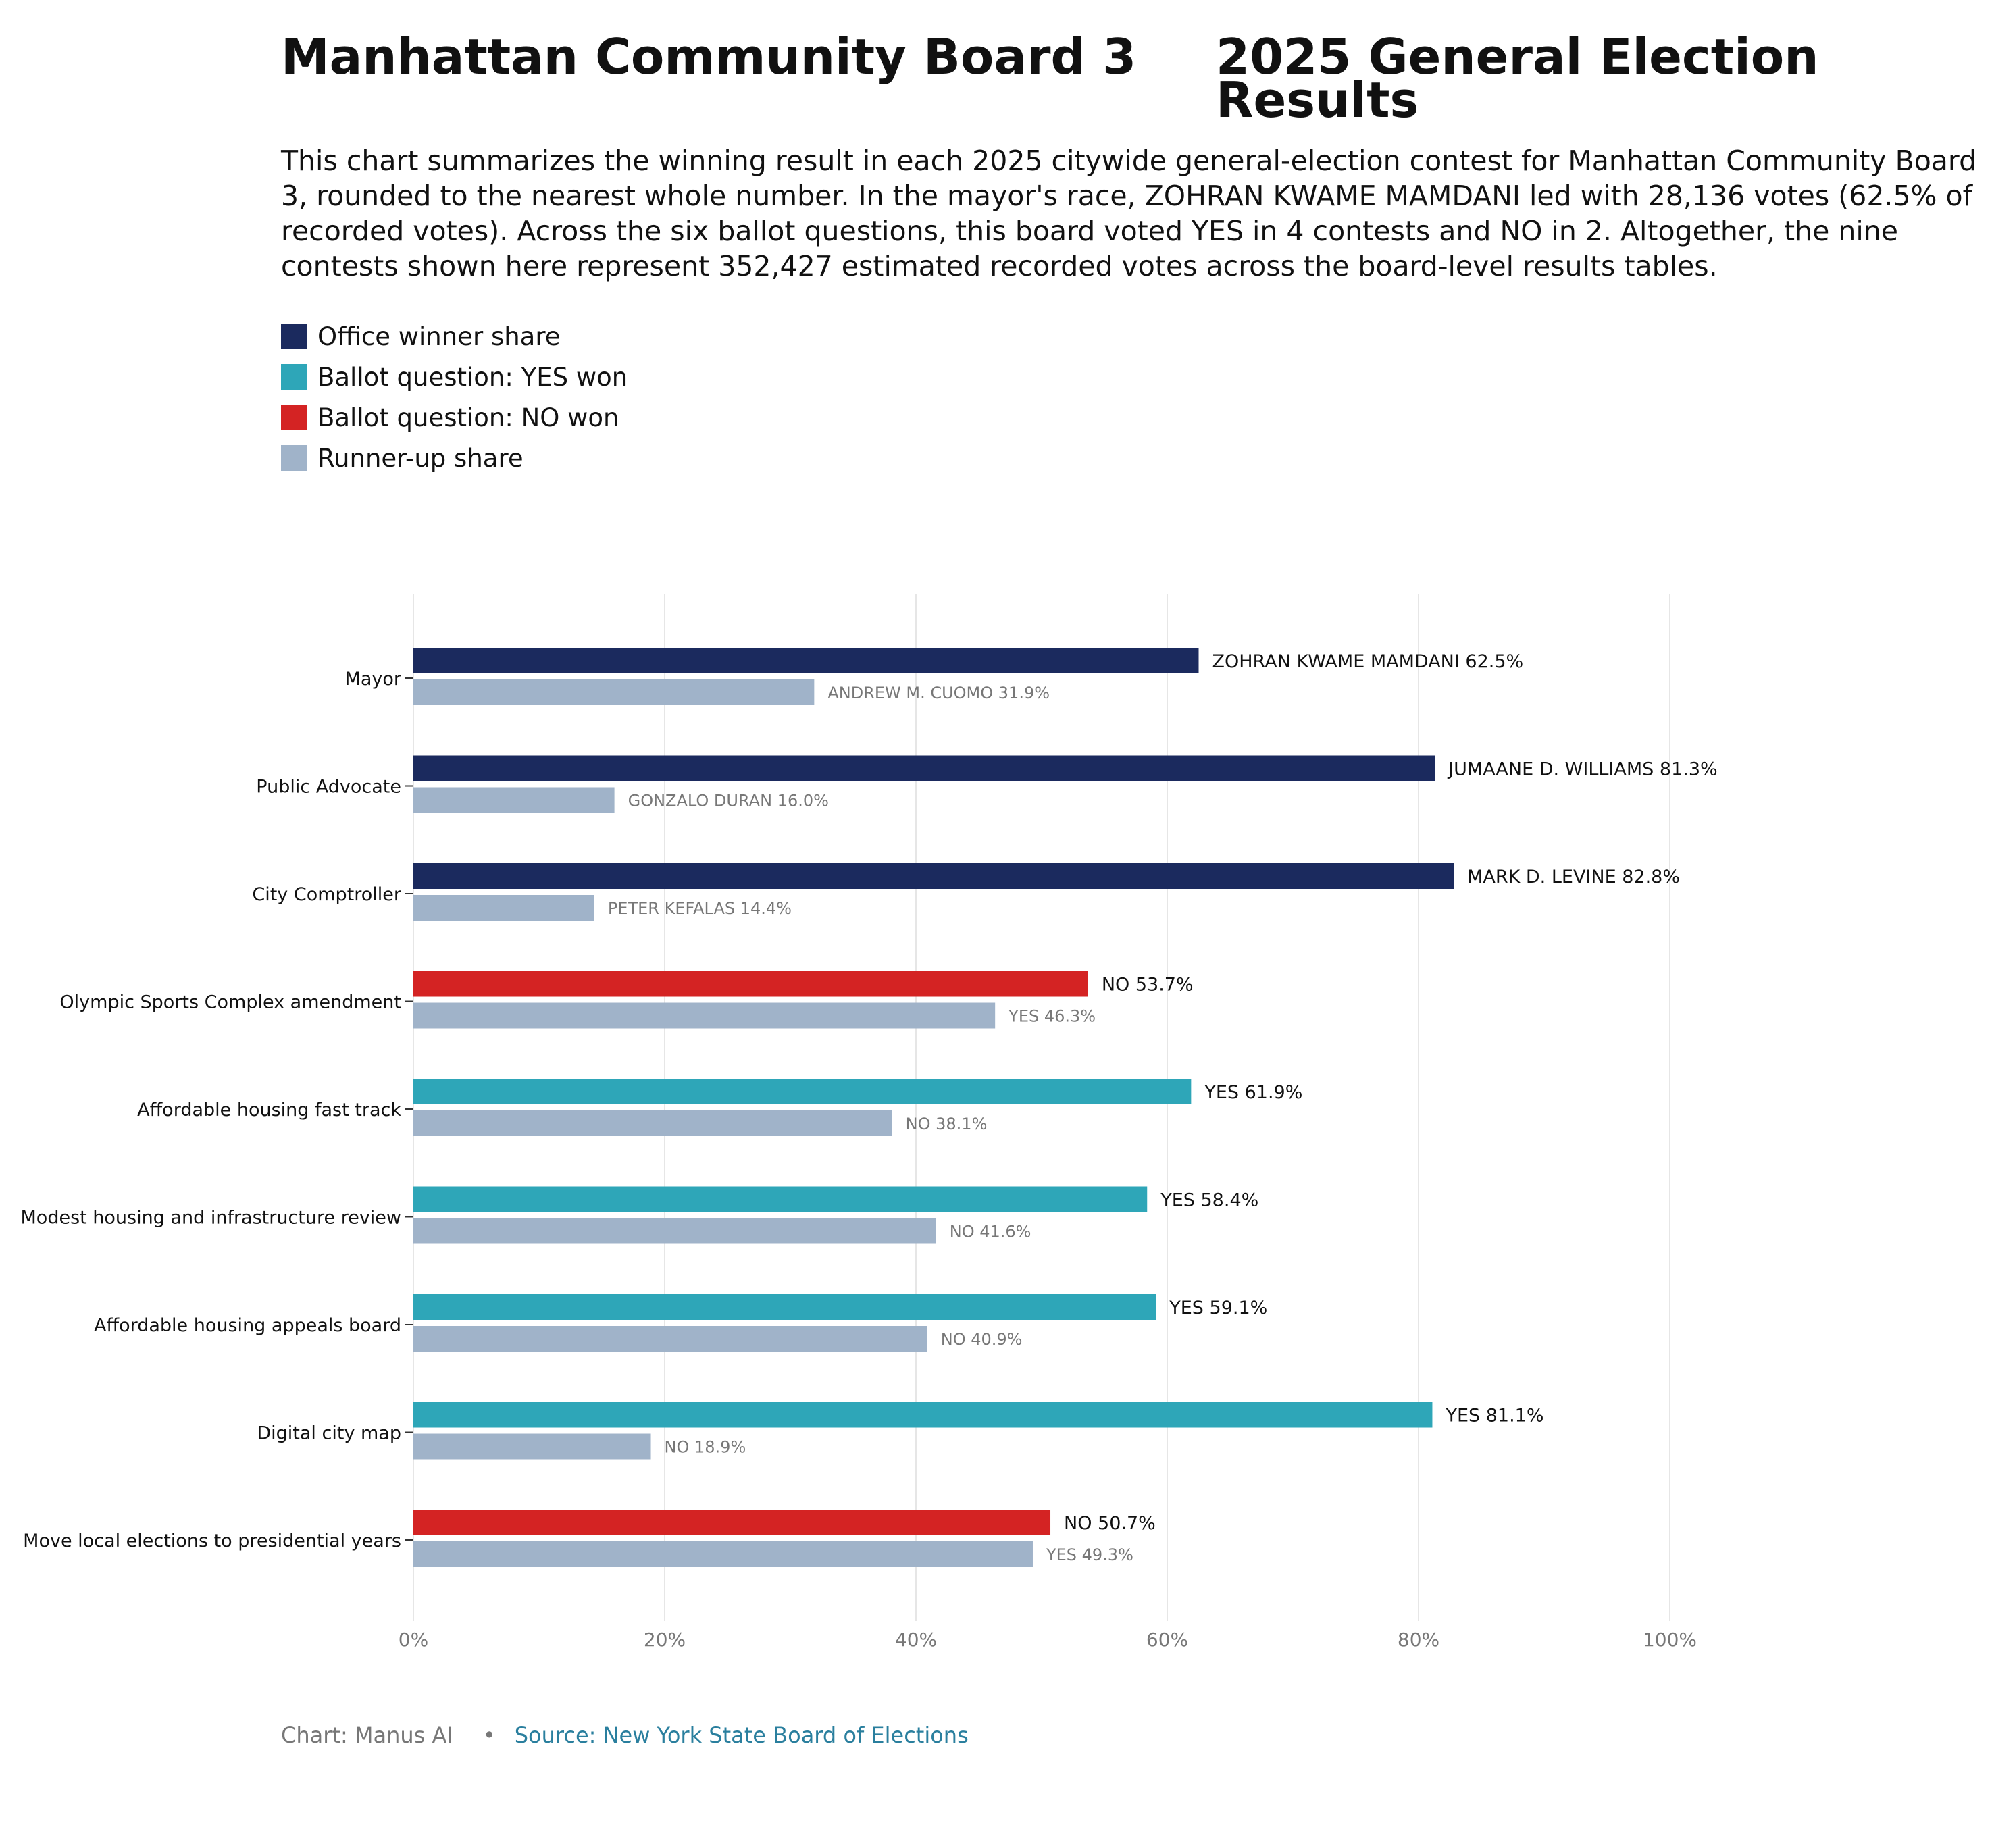 The width and height of the screenshot is (1992, 1848). What do you see at coordinates (1670, 1640) in the screenshot?
I see `x-tick-label: 100%` at bounding box center [1670, 1640].